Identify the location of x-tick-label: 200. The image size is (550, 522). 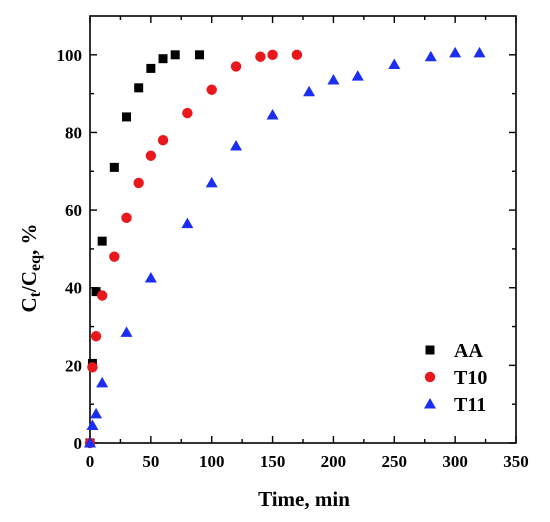
(334, 461).